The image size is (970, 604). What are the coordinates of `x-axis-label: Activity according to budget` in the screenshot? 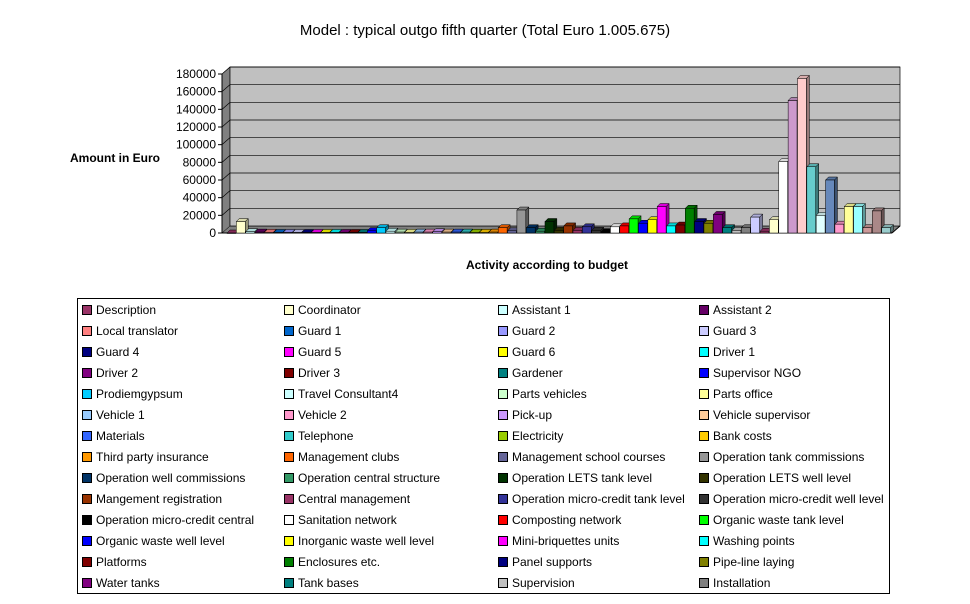 It's located at (547, 265).